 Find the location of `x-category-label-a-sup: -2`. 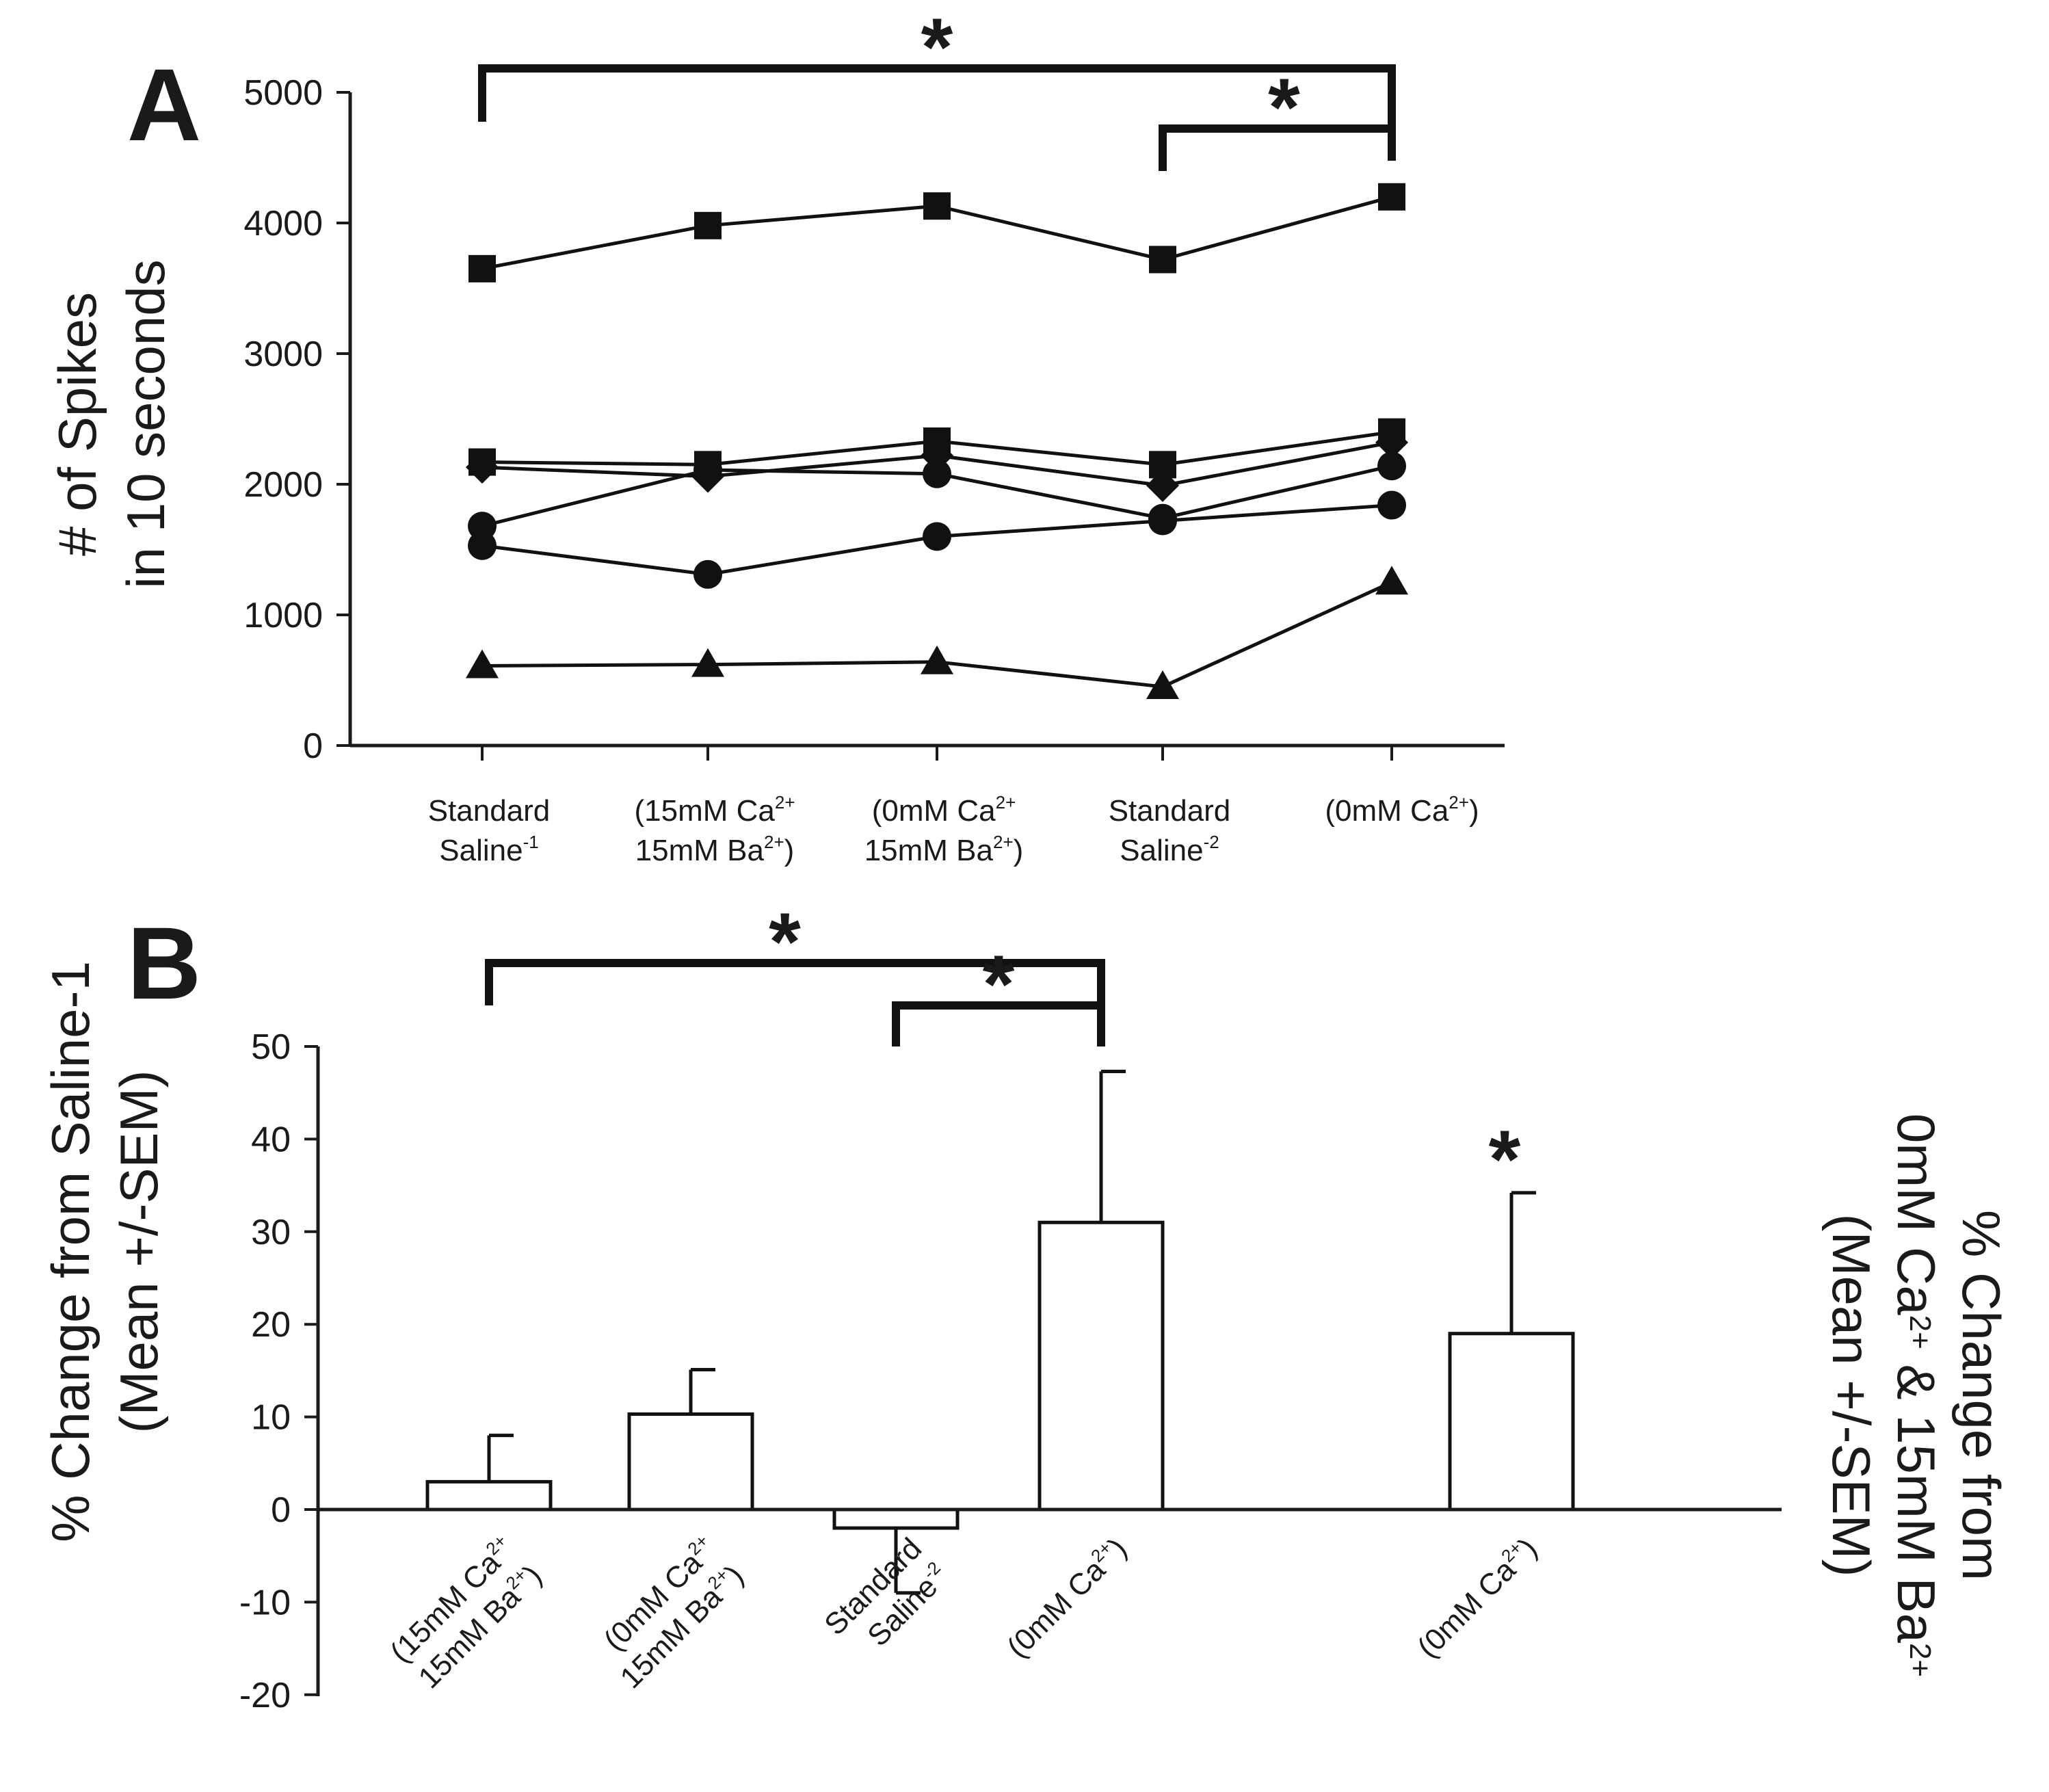

x-category-label-a-sup: -2 is located at coordinates (1211, 842).